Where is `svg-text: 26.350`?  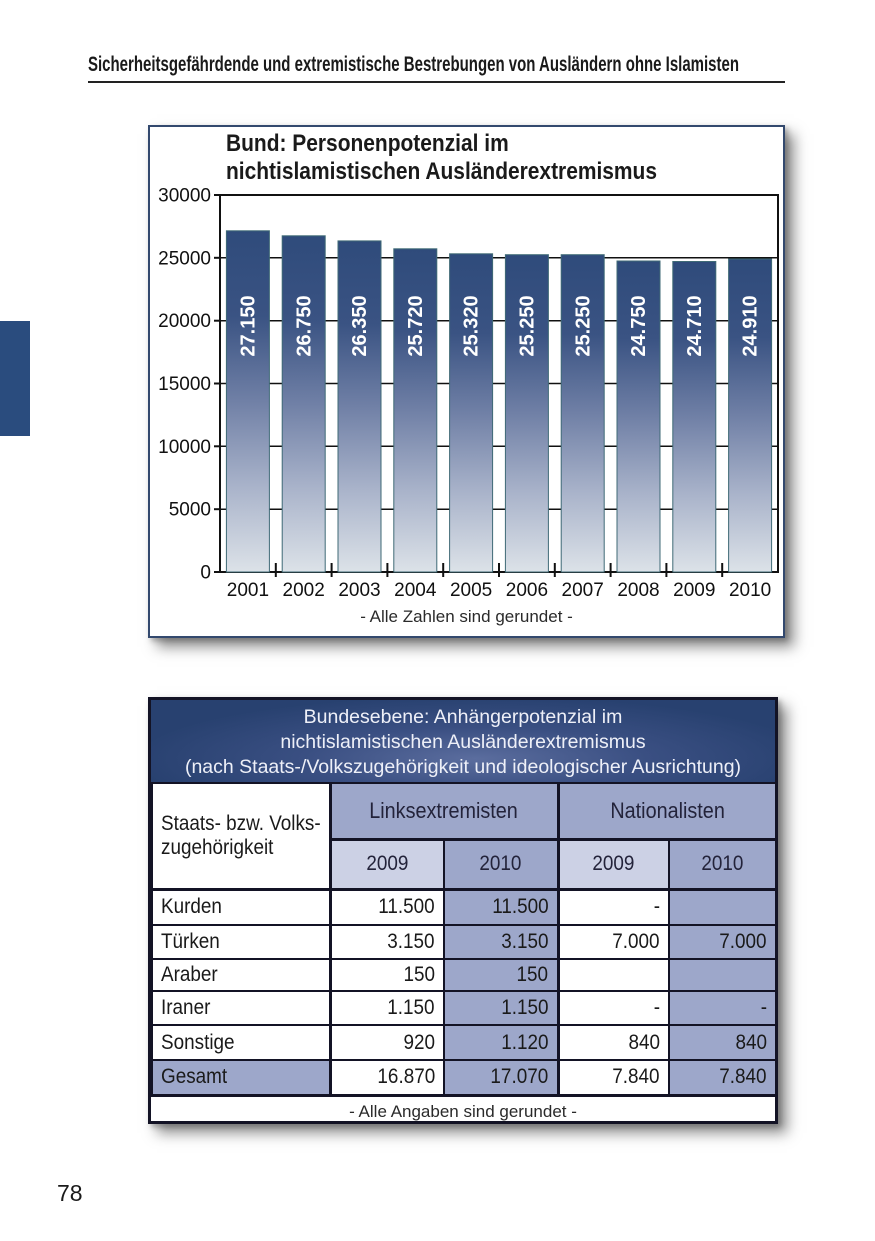 svg-text: 26.350 is located at coordinates (360, 325).